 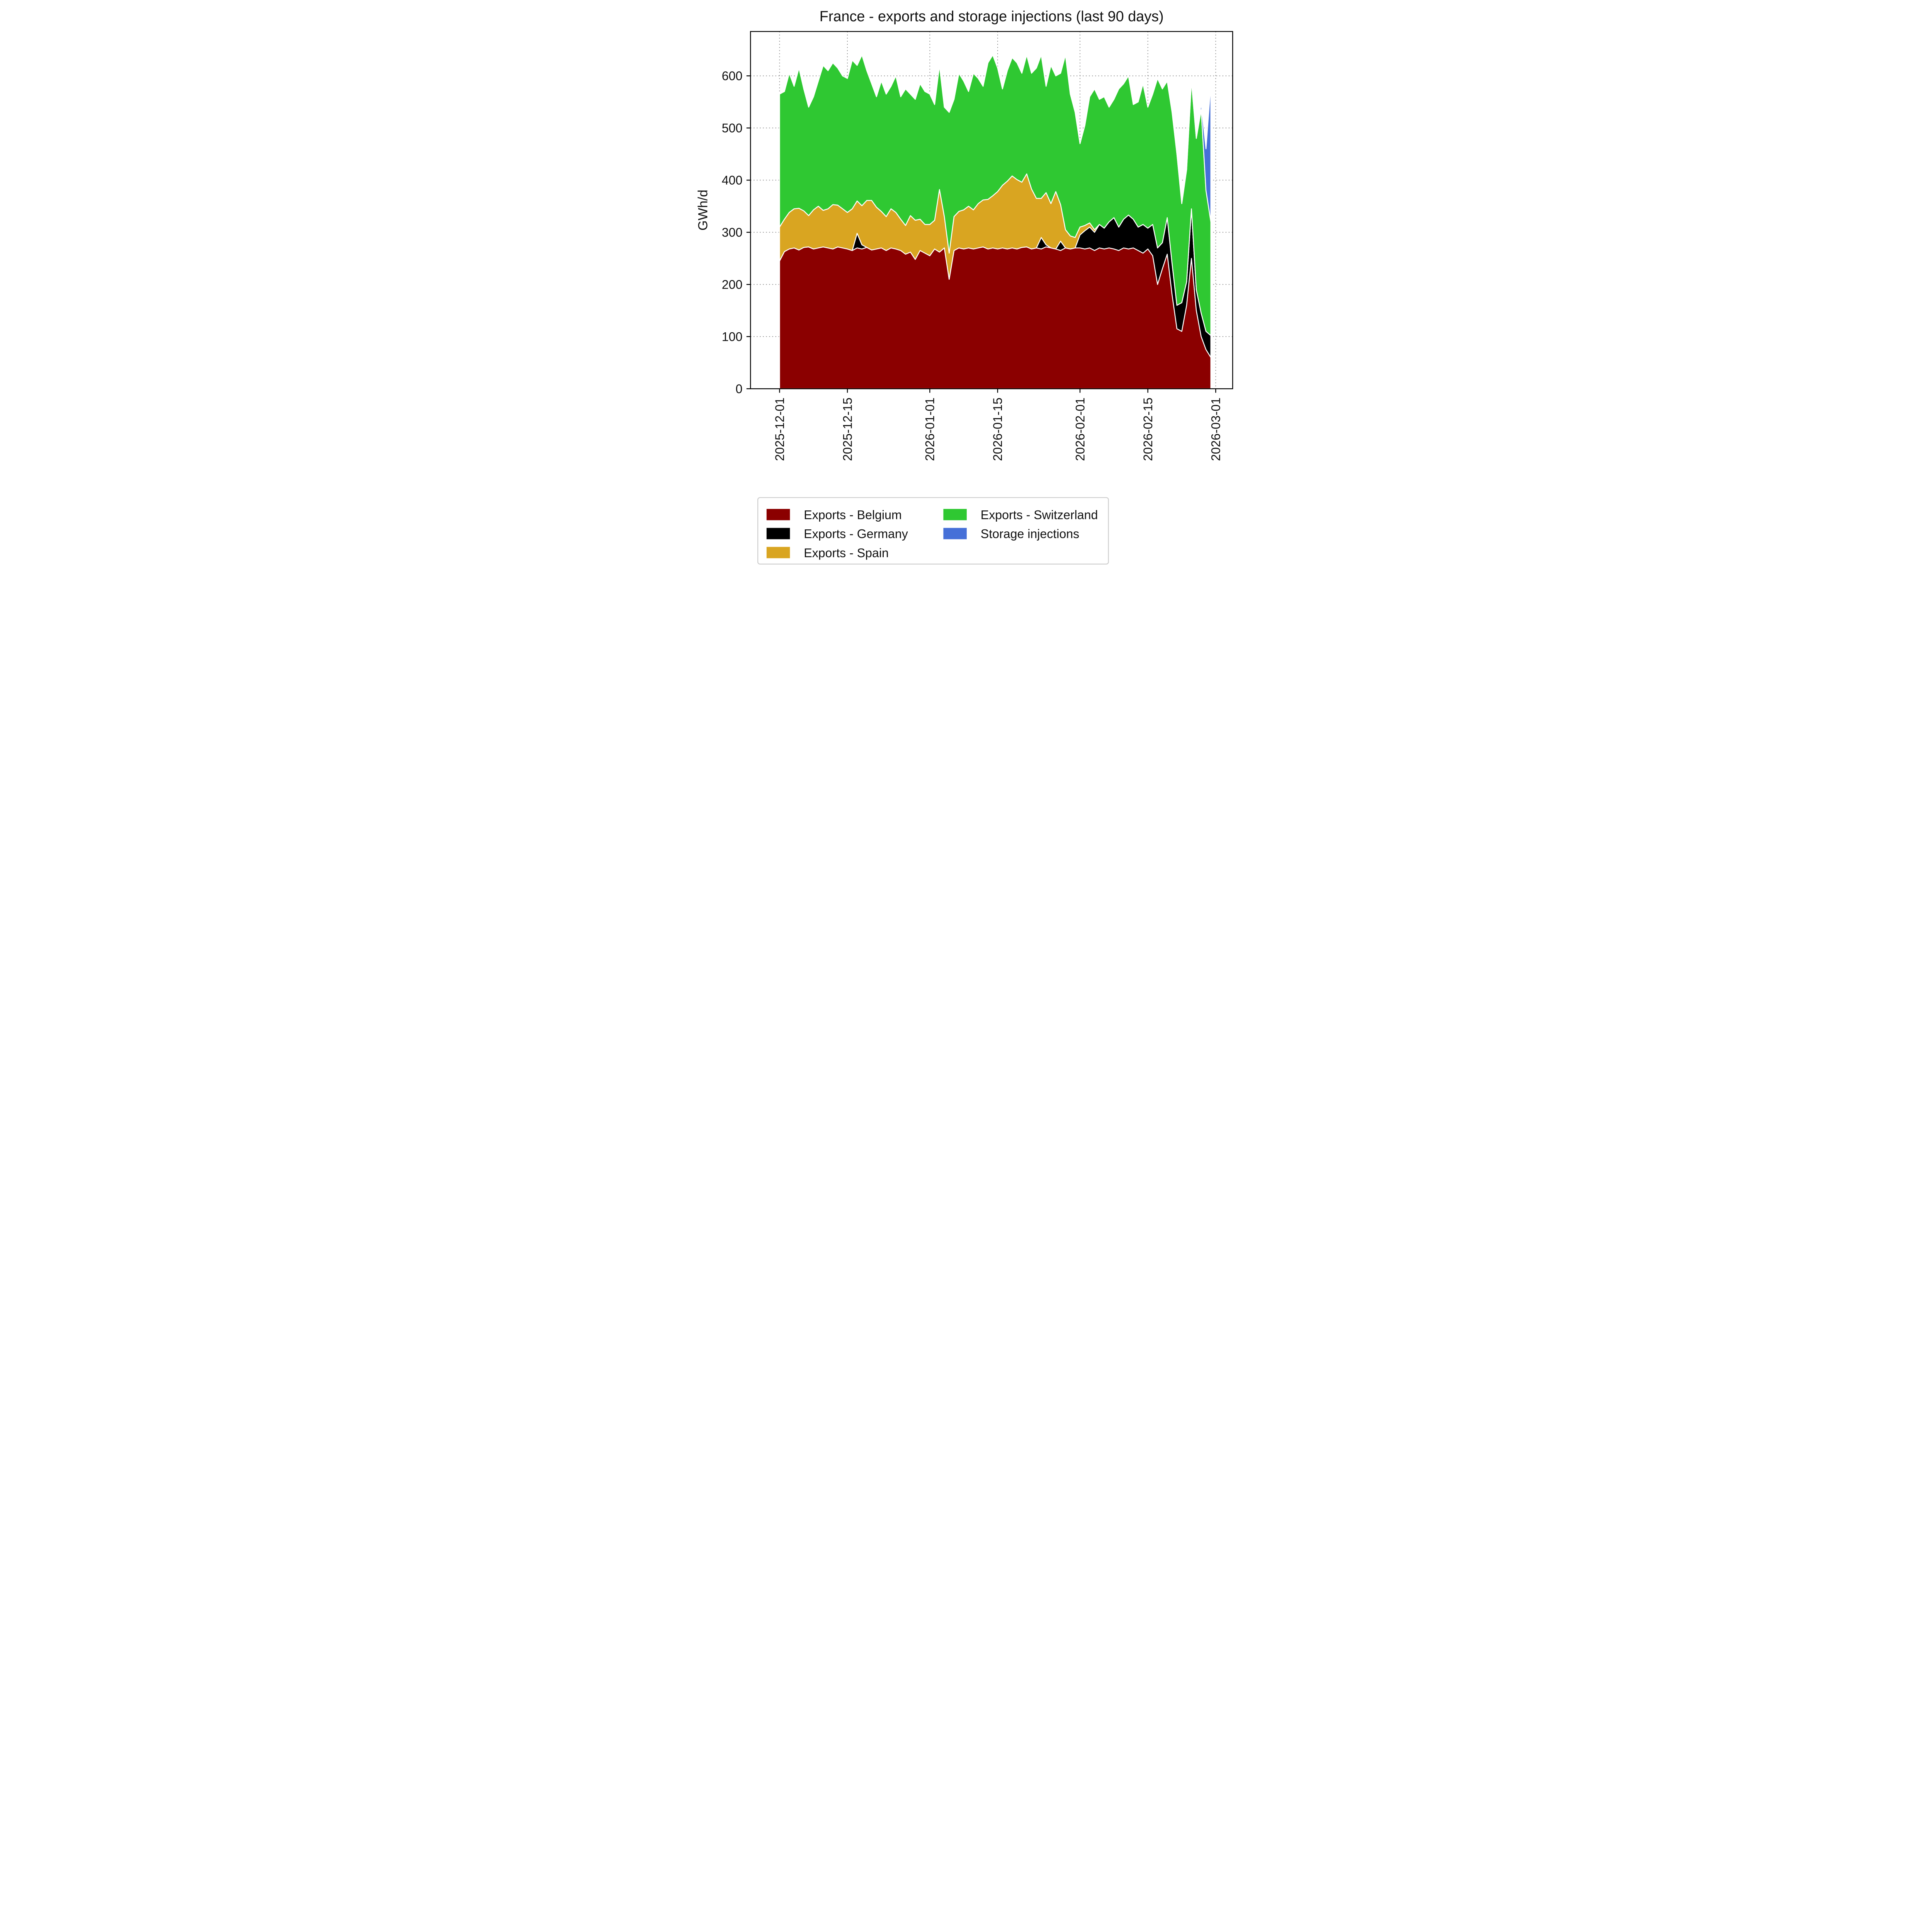 I want to click on legend-swatch-storage-injections, so click(x=955, y=533).